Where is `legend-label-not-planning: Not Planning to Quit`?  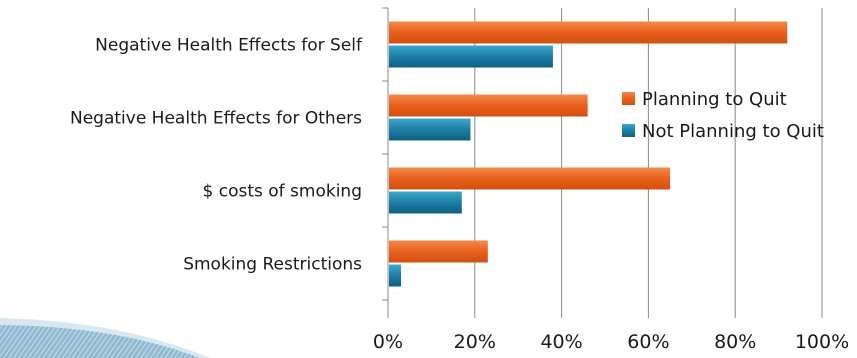
legend-label-not-planning: Not Planning to Quit is located at coordinates (733, 131).